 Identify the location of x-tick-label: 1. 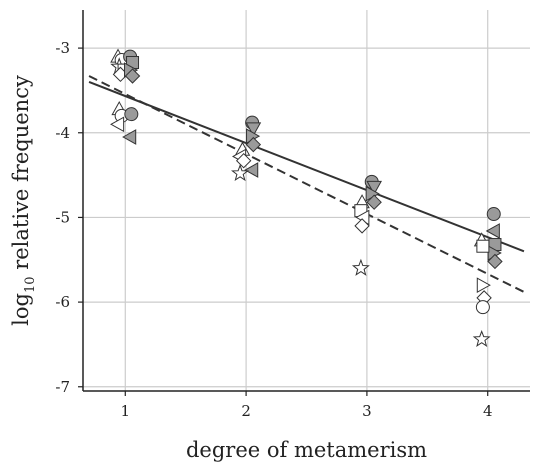
(126, 411).